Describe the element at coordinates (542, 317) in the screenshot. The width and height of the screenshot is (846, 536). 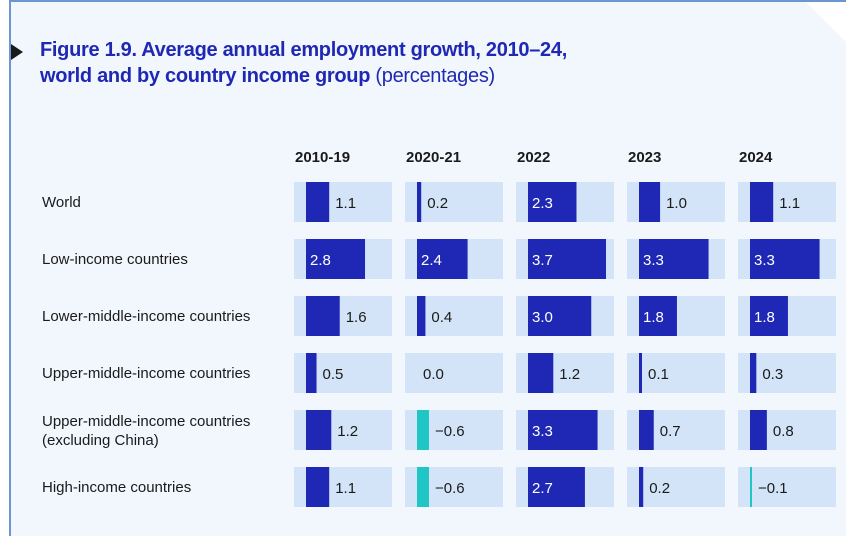
I see `value-label-2022-row-3: 3.0` at that location.